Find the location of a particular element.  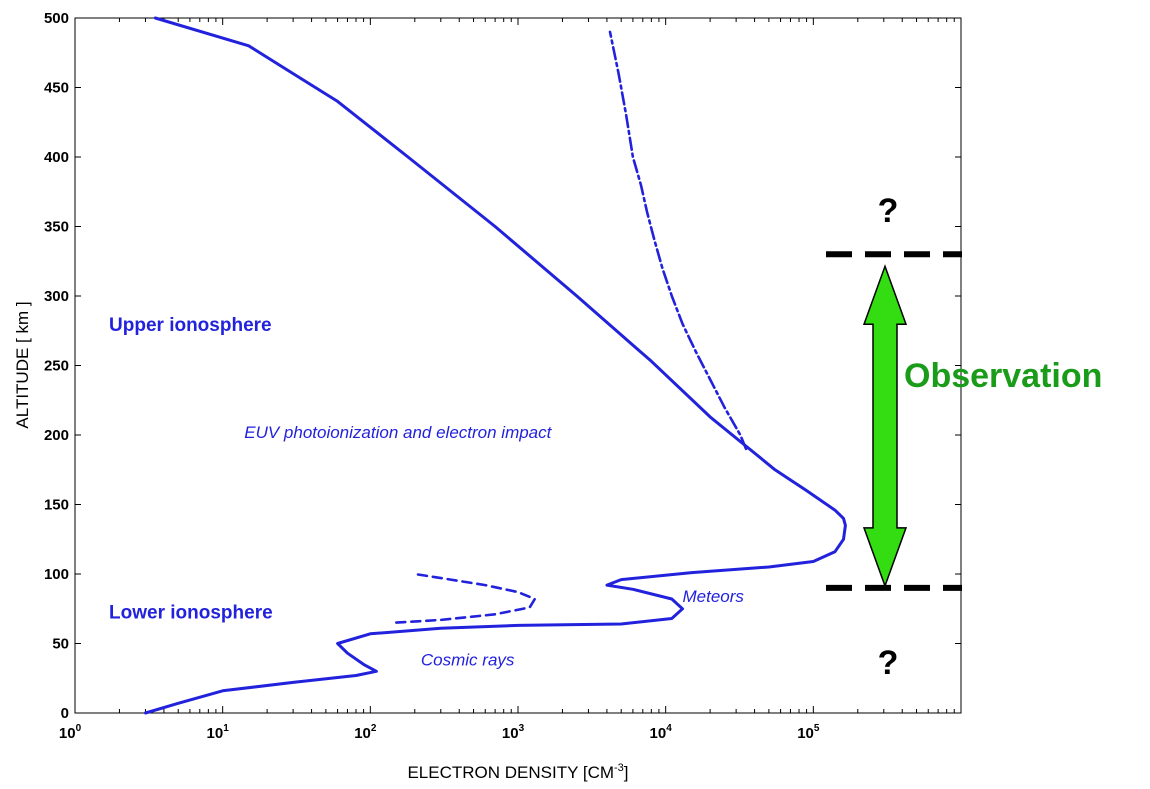

observation-indicator: Observation ? ? is located at coordinates (964, 437).